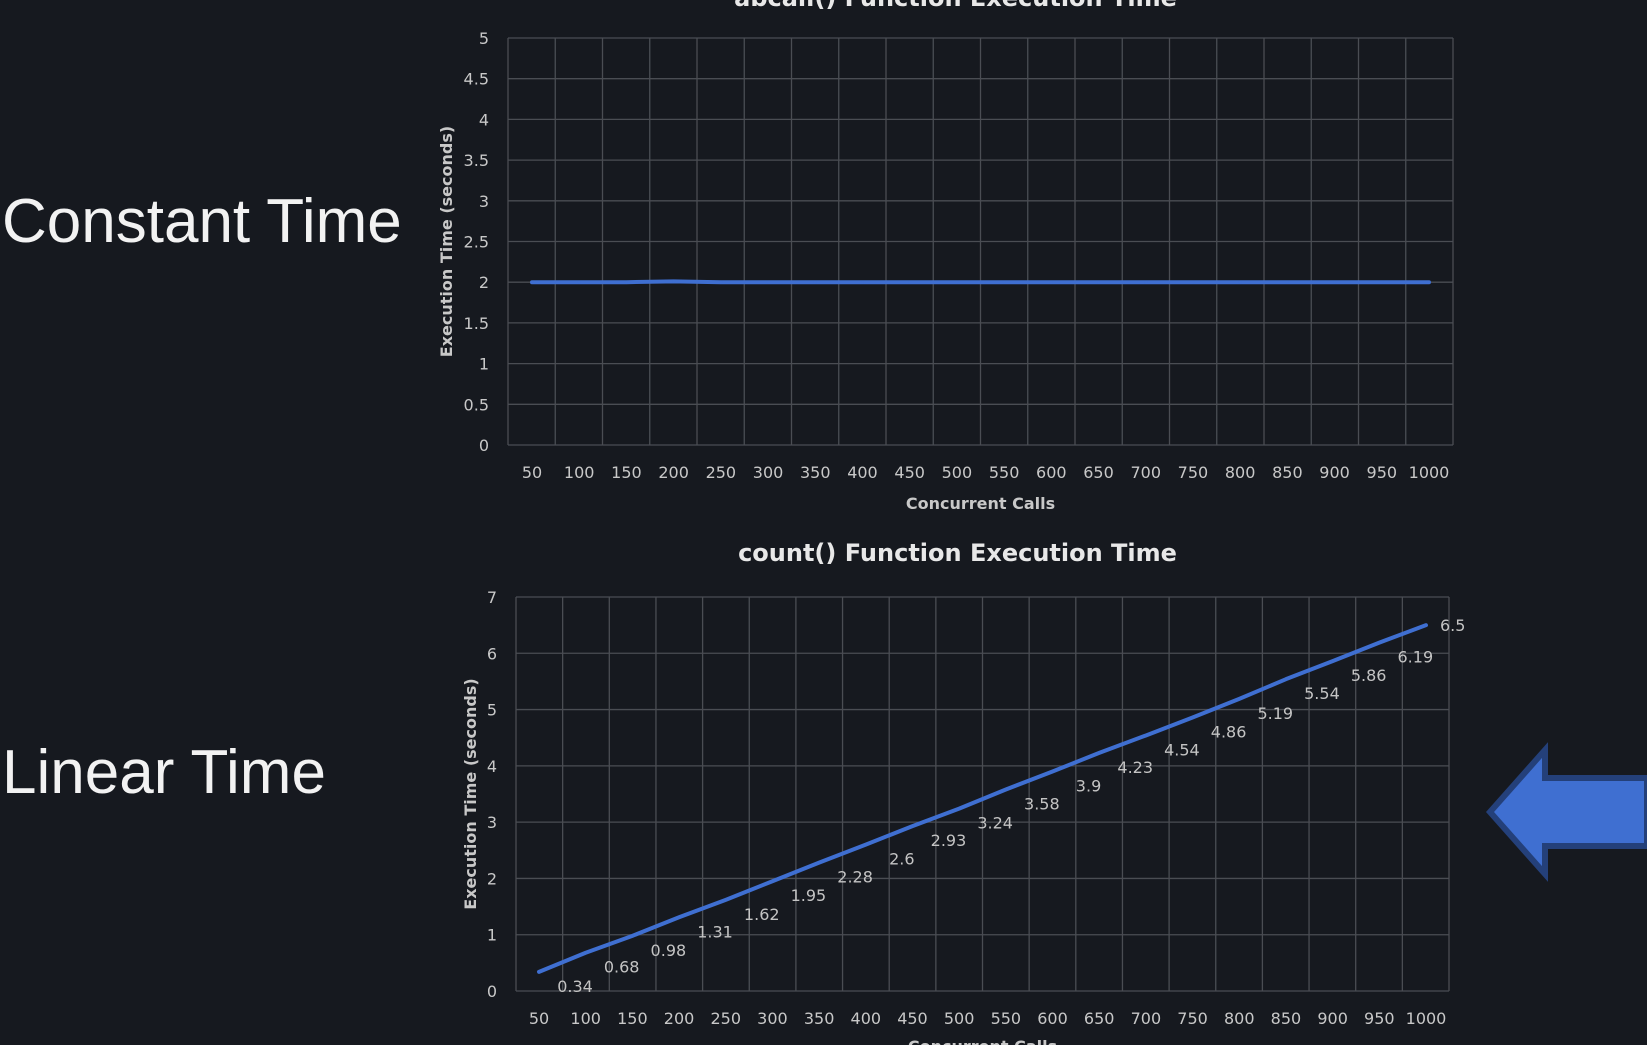 This screenshot has width=1647, height=1045. What do you see at coordinates (1088, 785) in the screenshot?
I see `data-label: 3.9` at bounding box center [1088, 785].